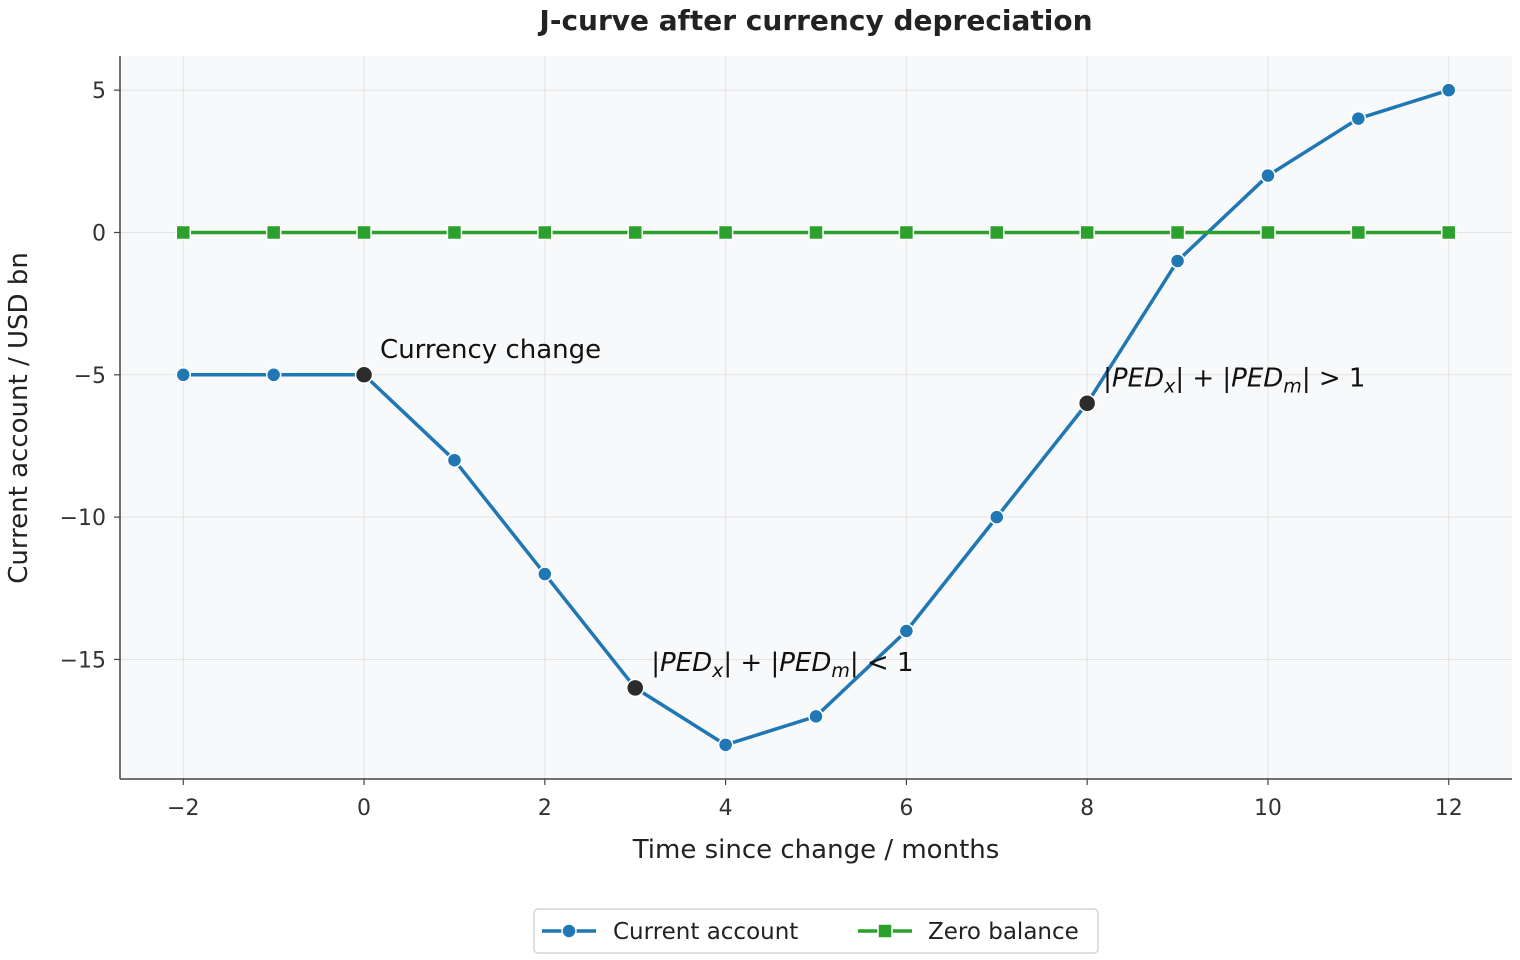 The image size is (1520, 960). I want to click on annotation-2-part: | + |, so click(1203, 378).